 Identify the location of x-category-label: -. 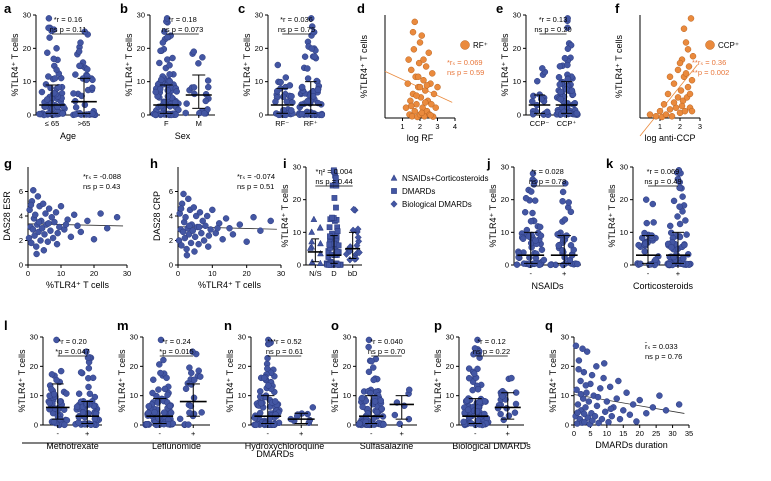
(58, 433).